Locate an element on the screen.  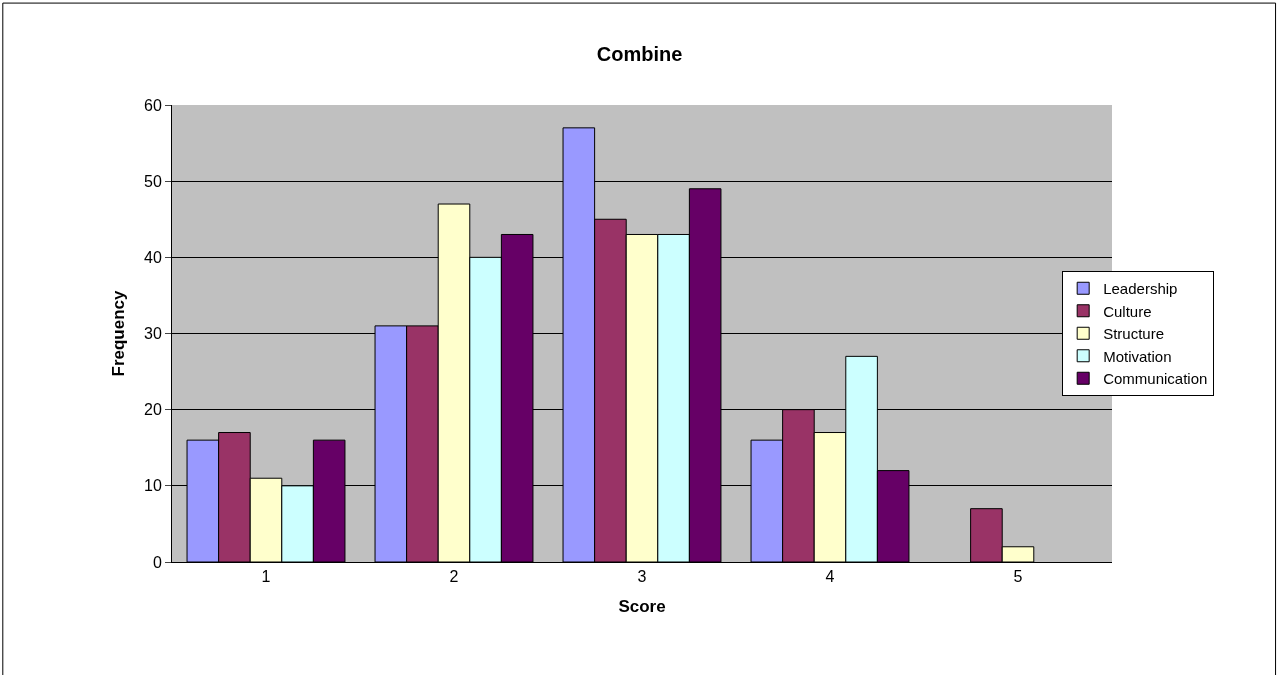
chart-title: Combine is located at coordinates (639, 54).